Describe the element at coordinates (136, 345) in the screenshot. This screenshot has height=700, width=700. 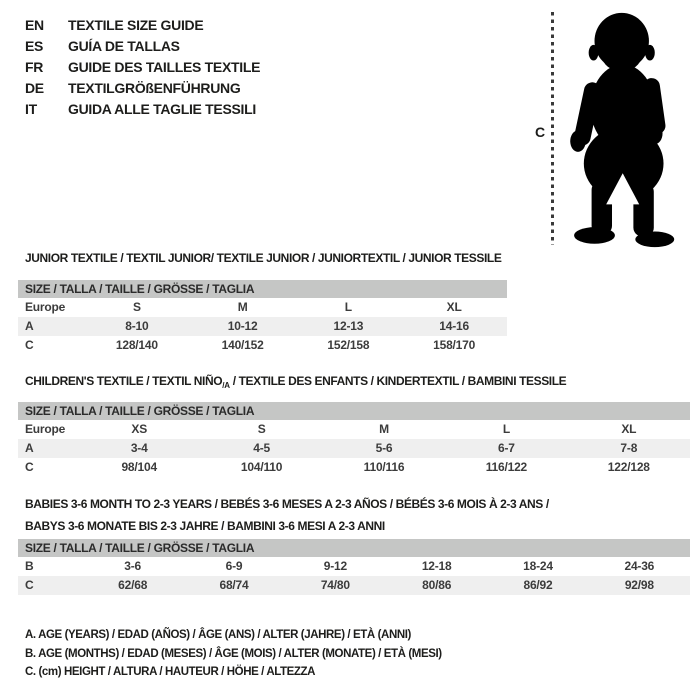
I see `height-cell: 128/140` at that location.